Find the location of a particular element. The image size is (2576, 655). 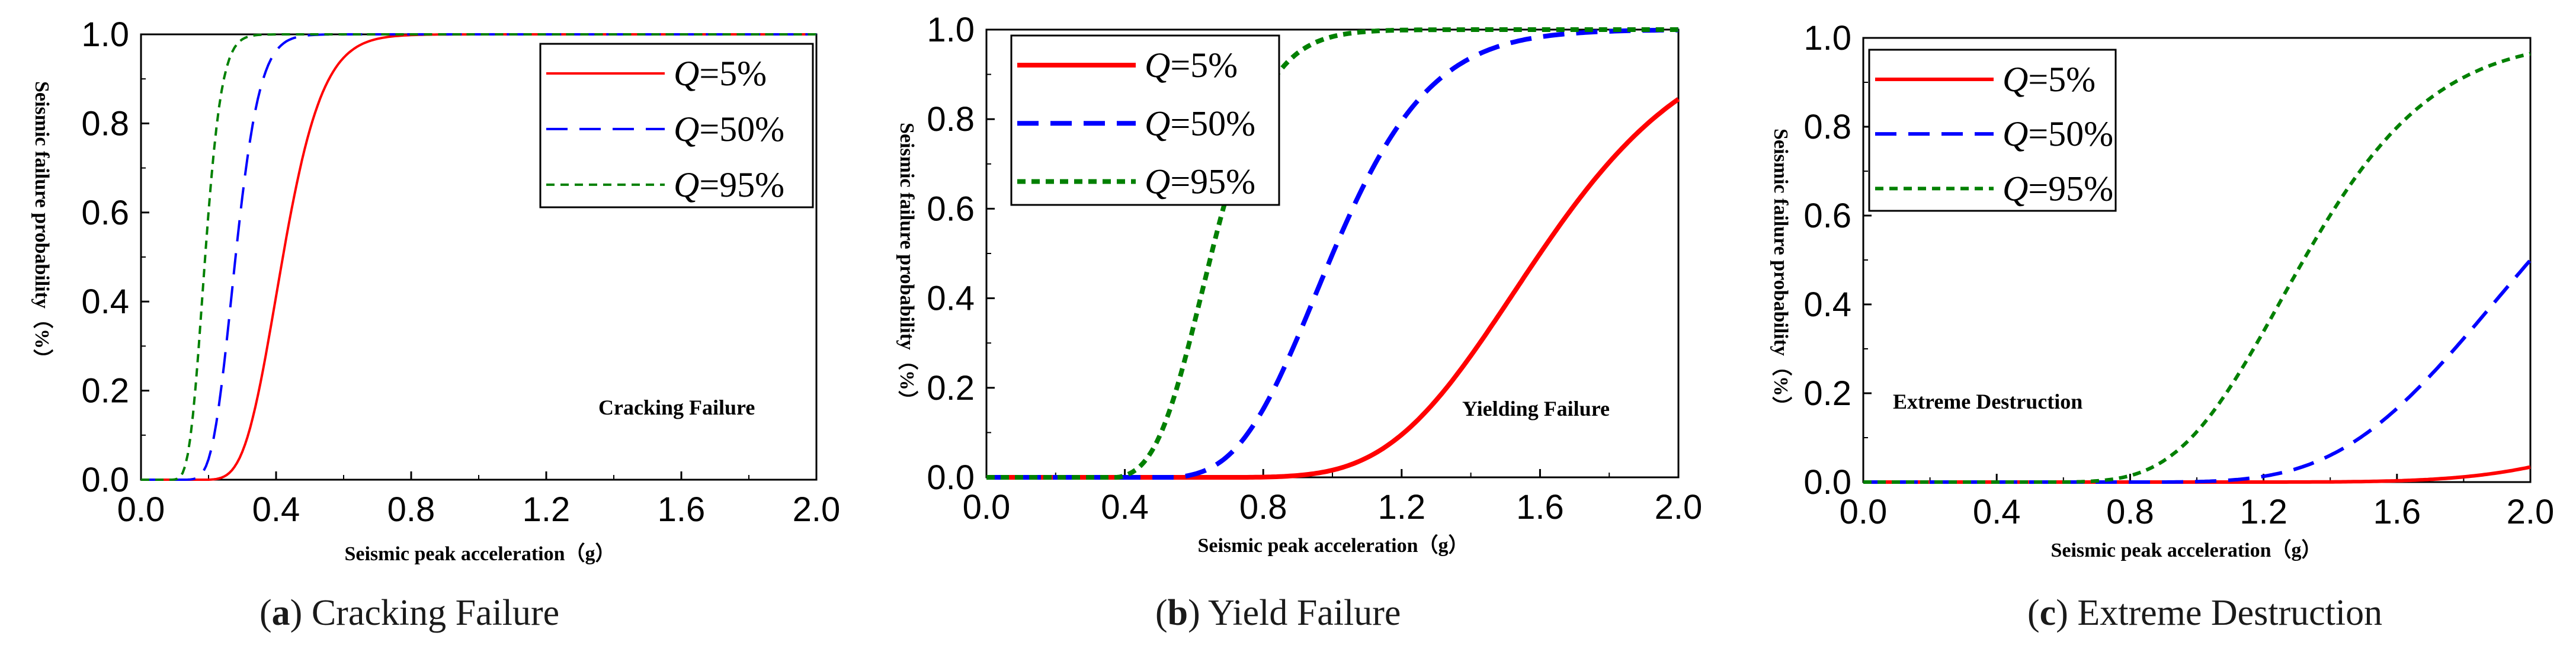

caption-a: (a) Cracking Failure is located at coordinates (409, 613).